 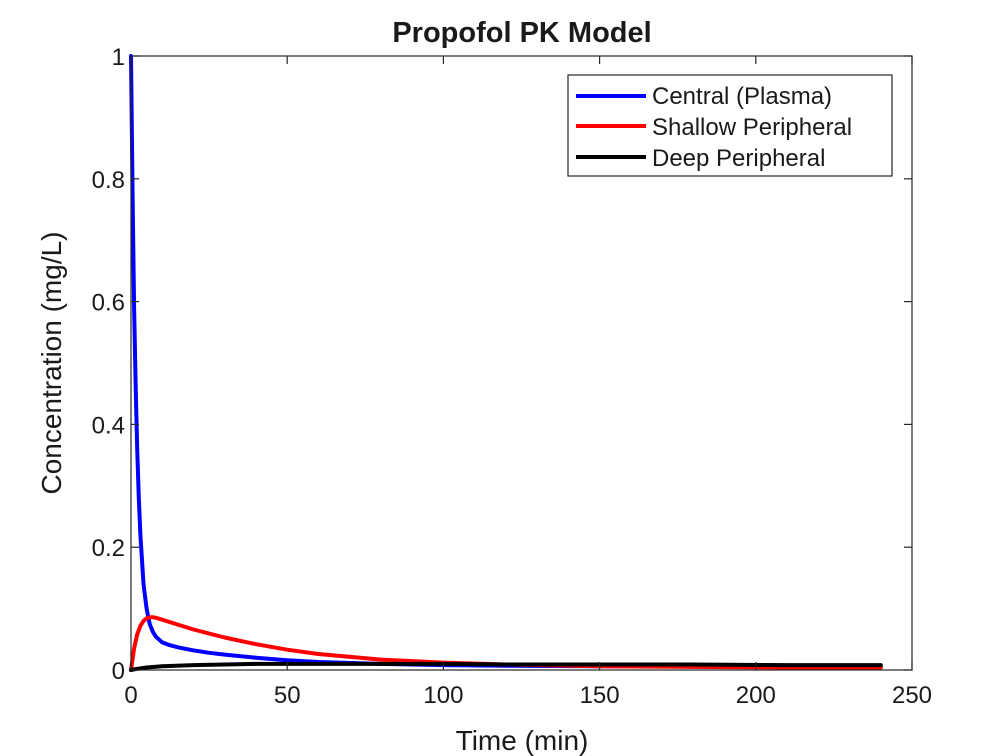 What do you see at coordinates (443, 695) in the screenshot?
I see `x-tick-label: 100` at bounding box center [443, 695].